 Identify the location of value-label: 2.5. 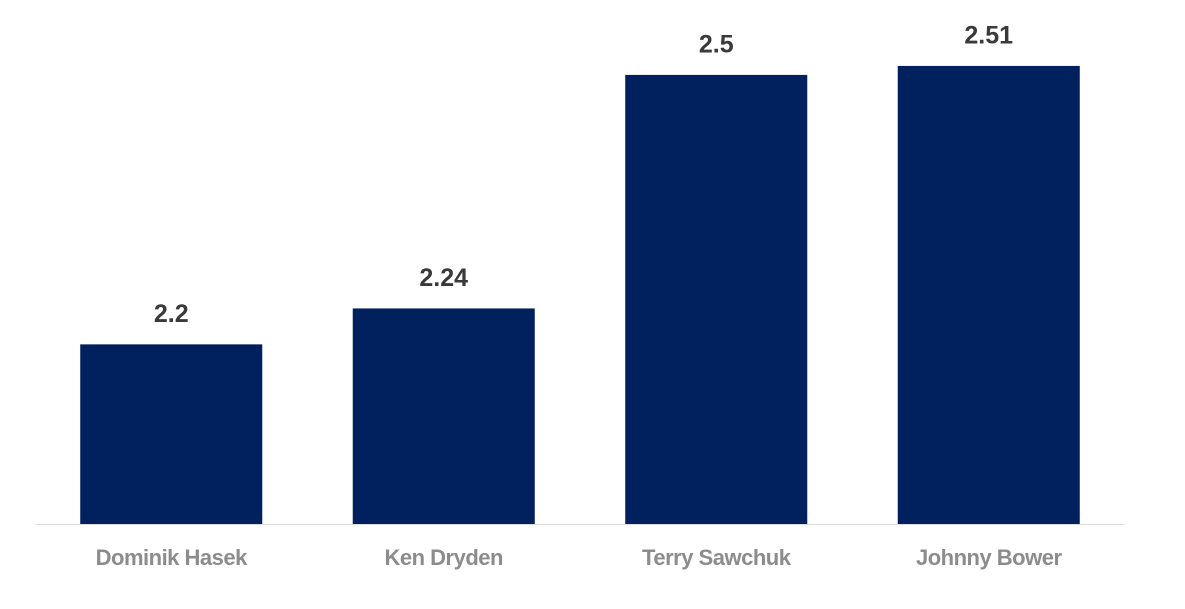
(716, 45).